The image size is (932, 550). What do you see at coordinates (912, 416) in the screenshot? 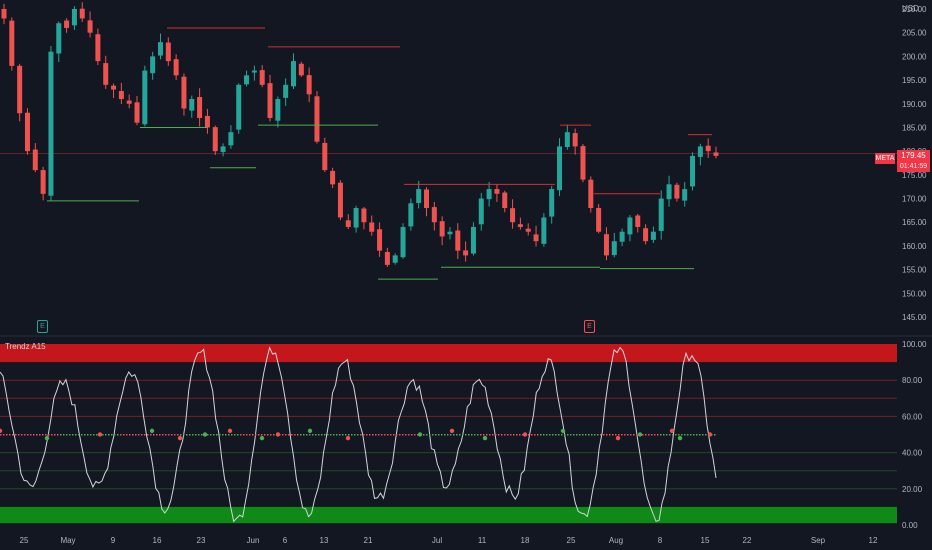
I see `indicator-tick-label: 60.00` at bounding box center [912, 416].